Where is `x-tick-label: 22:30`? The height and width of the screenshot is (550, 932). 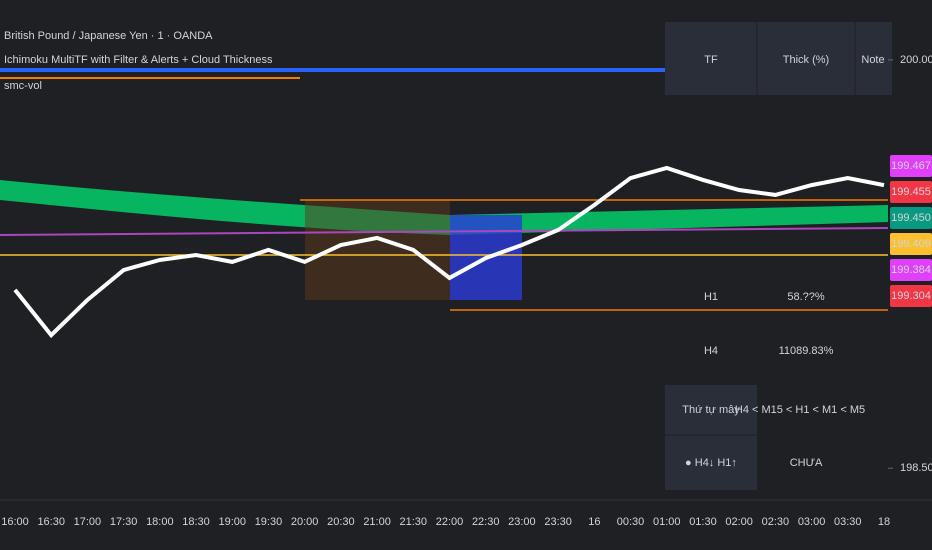
x-tick-label: 22:30 is located at coordinates (486, 522).